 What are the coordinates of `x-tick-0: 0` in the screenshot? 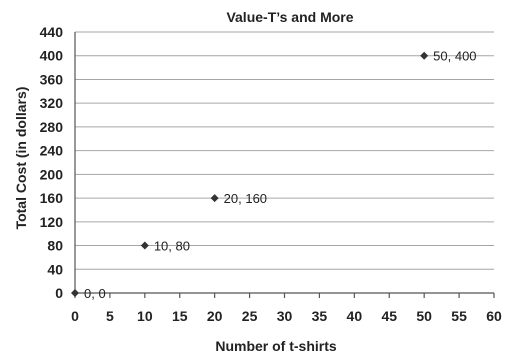 It's located at (75, 316).